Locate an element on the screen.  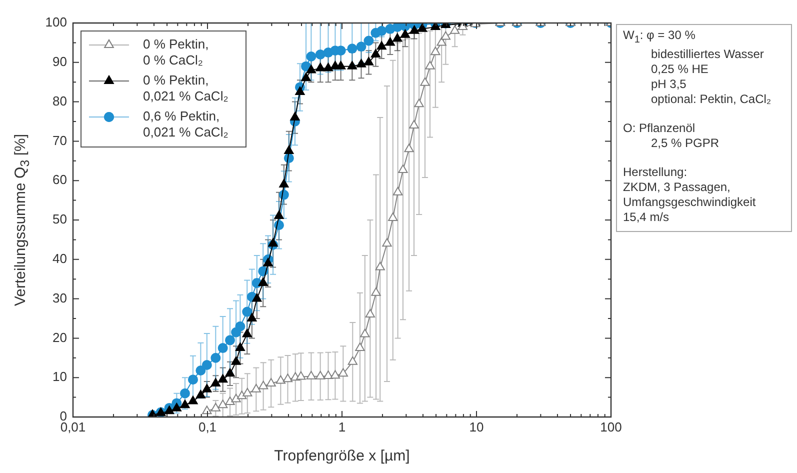
x-tick-label: 10 is located at coordinates (476, 426).